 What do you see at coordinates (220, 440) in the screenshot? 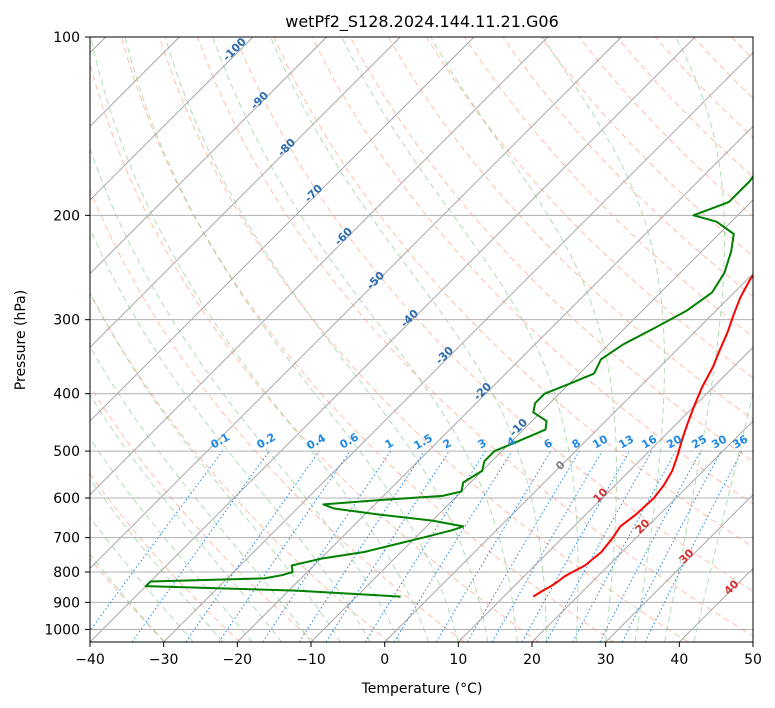
I see `mixing-ratio-label: 0.1` at bounding box center [220, 440].